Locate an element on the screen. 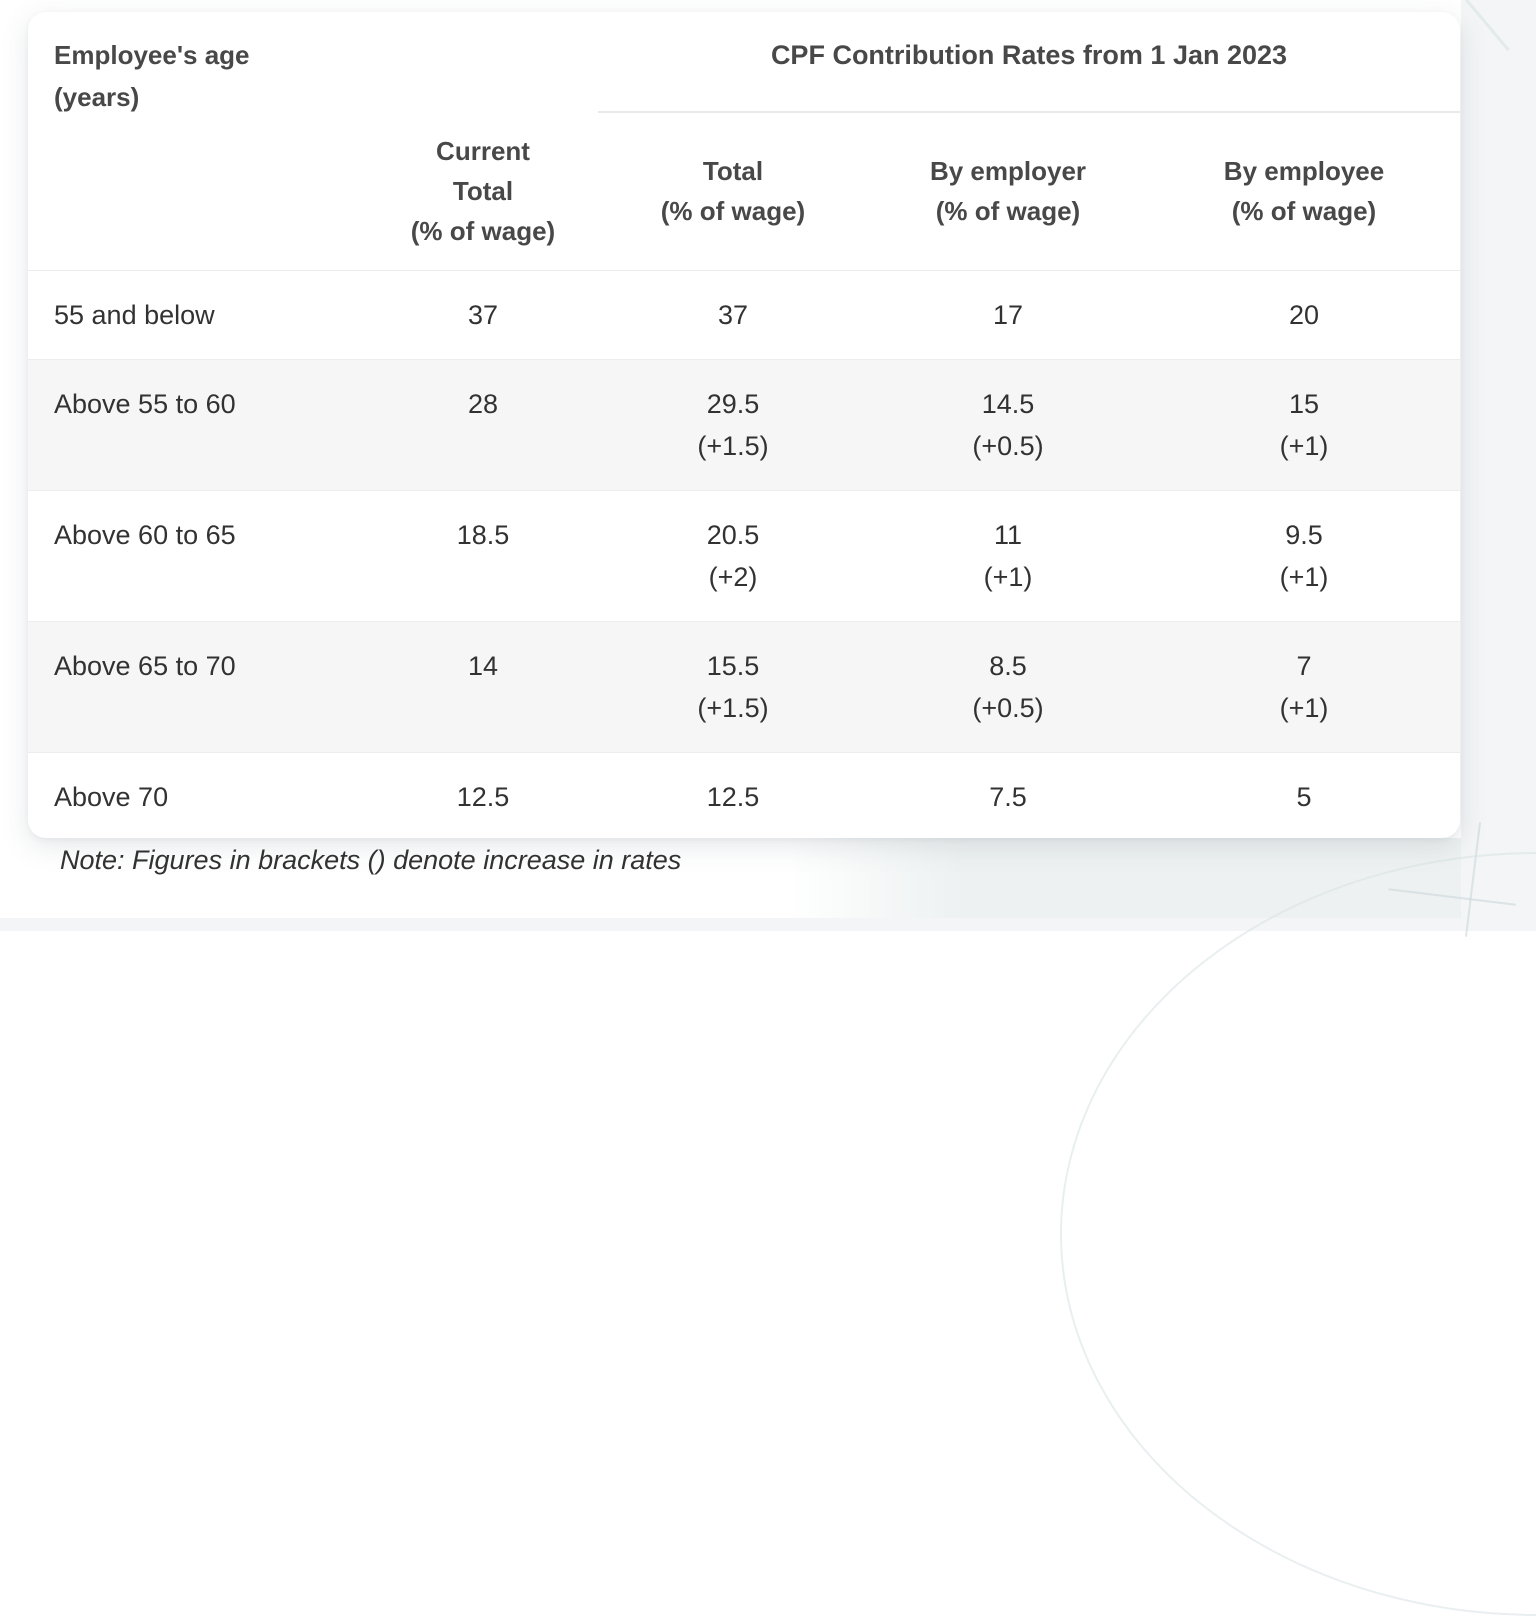  total-cell: 20.5 (+2) is located at coordinates (733, 555).